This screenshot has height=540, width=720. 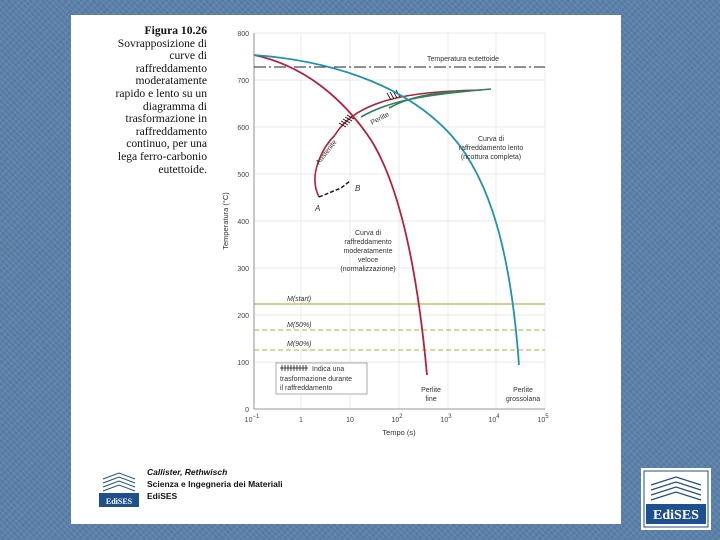 I want to click on fine-pearlite-label: Perlite fine, so click(x=431, y=395).